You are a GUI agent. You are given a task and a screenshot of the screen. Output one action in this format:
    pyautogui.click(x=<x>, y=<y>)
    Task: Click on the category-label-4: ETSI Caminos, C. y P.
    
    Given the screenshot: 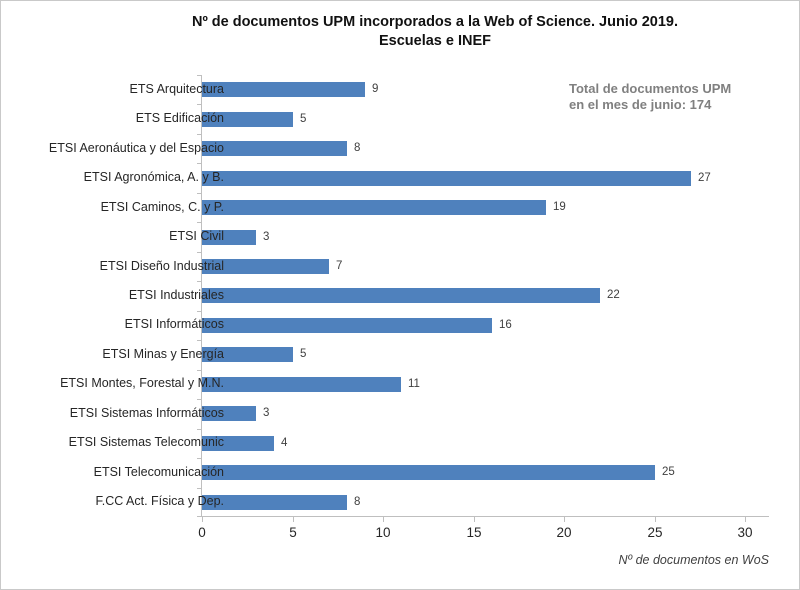 What is the action you would take?
    pyautogui.click(x=162, y=206)
    